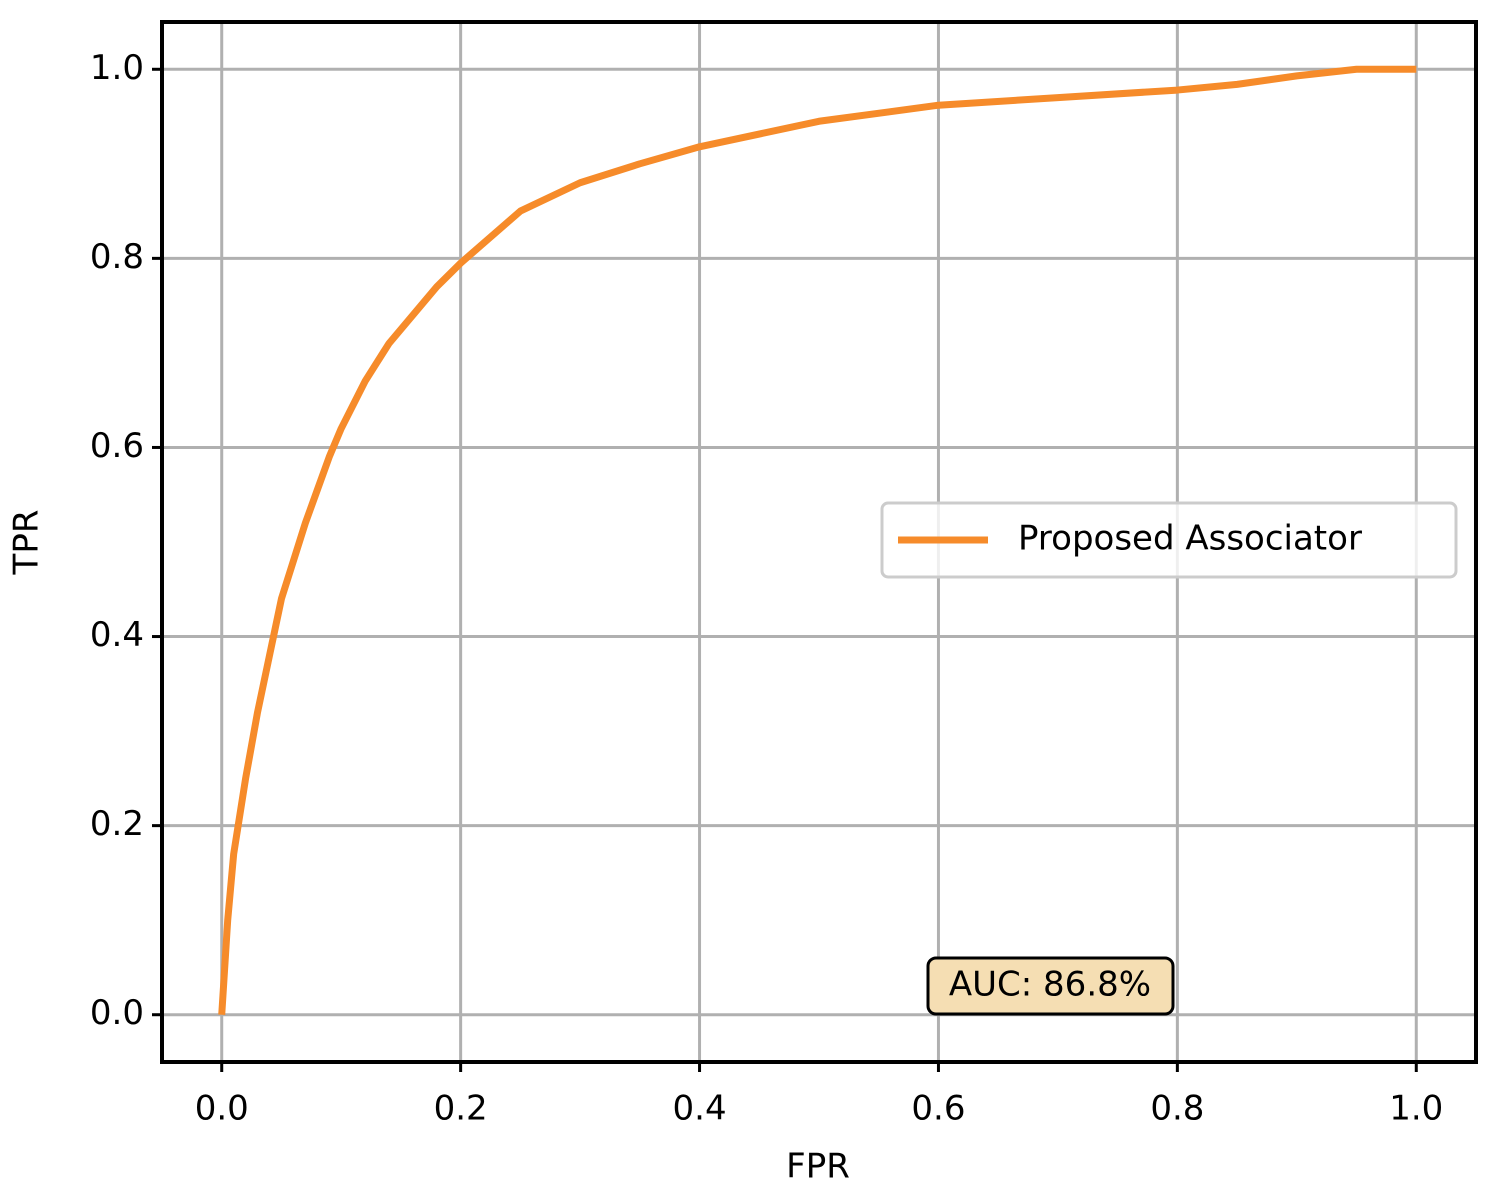 The image size is (1500, 1200). I want to click on annotation-box, so click(1050, 986).